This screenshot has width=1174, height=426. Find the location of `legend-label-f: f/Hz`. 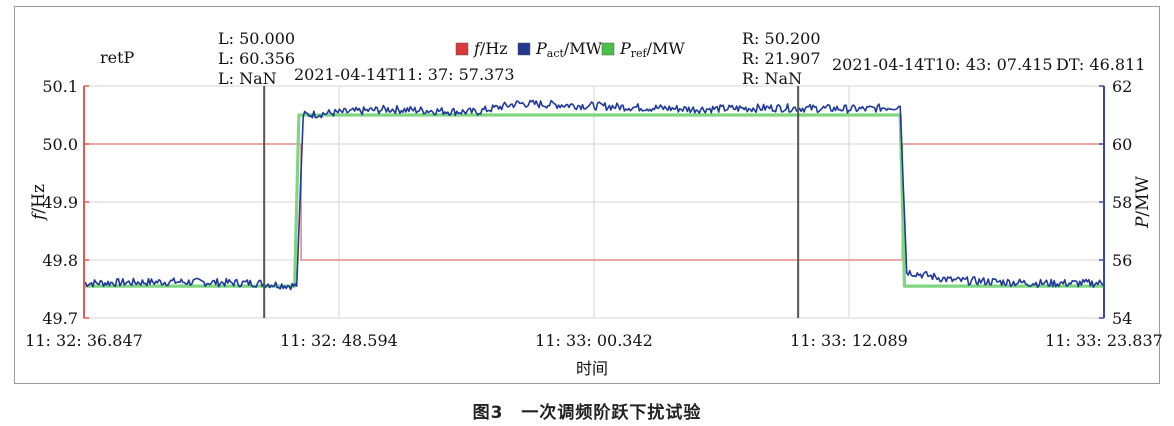

legend-label-f: f/Hz is located at coordinates (490, 48).